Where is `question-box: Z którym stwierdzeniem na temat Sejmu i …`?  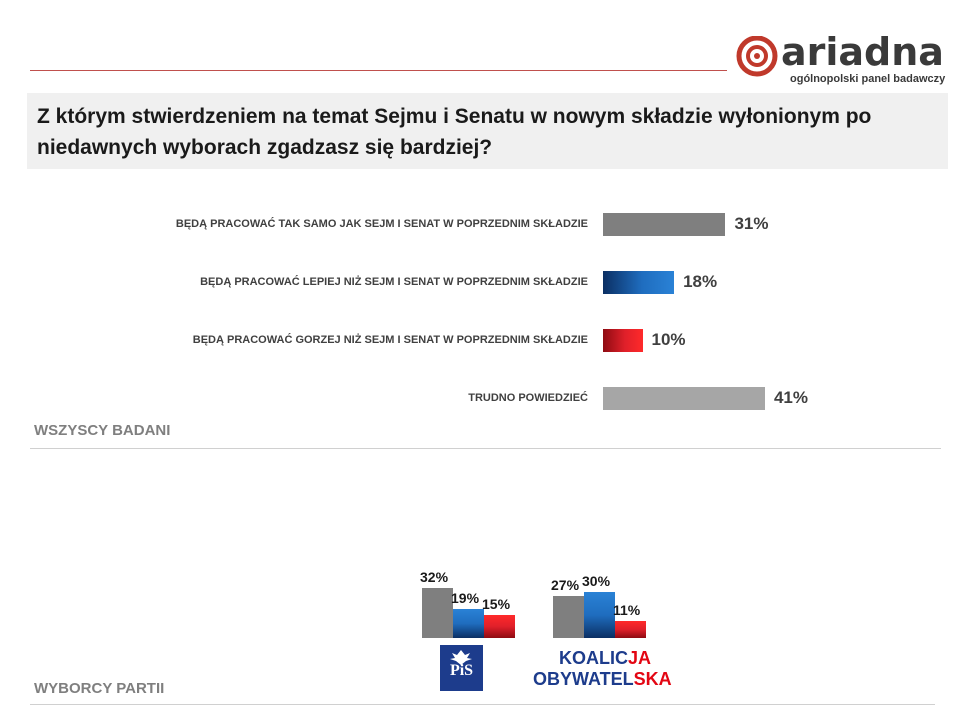
question-box: Z którym stwierdzeniem na temat Sejmu i … is located at coordinates (487, 131).